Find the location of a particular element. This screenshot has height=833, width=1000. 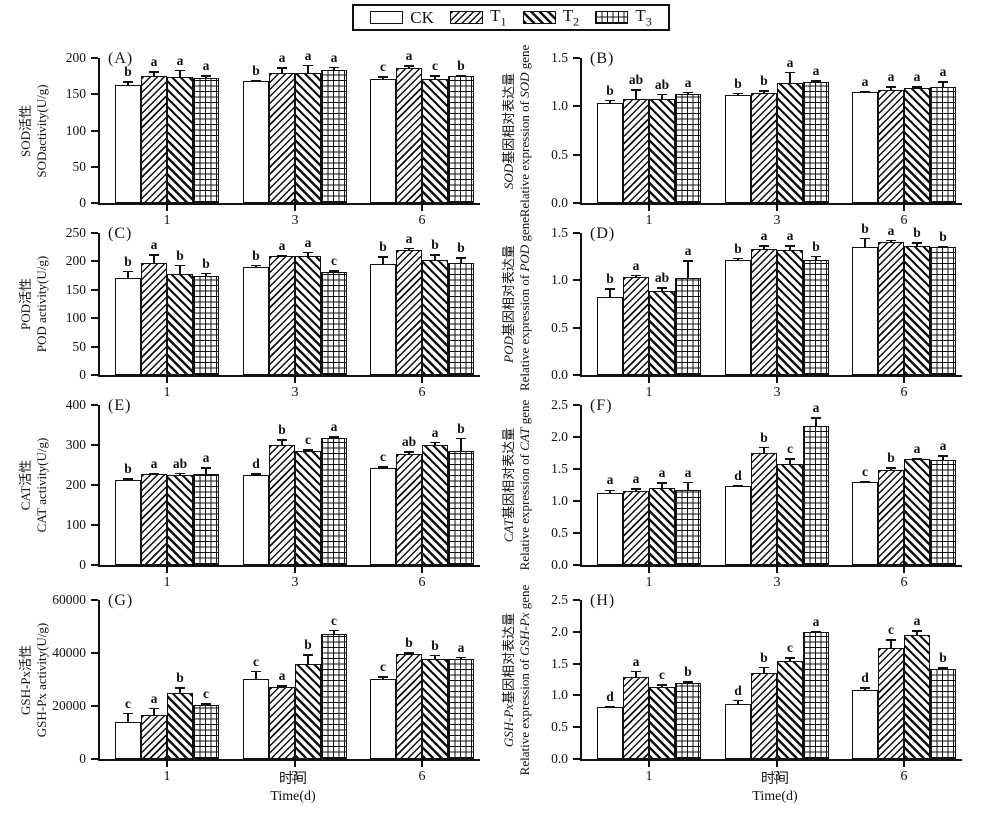

y-tick-label: 1.5 is located at coordinates (559, 232).